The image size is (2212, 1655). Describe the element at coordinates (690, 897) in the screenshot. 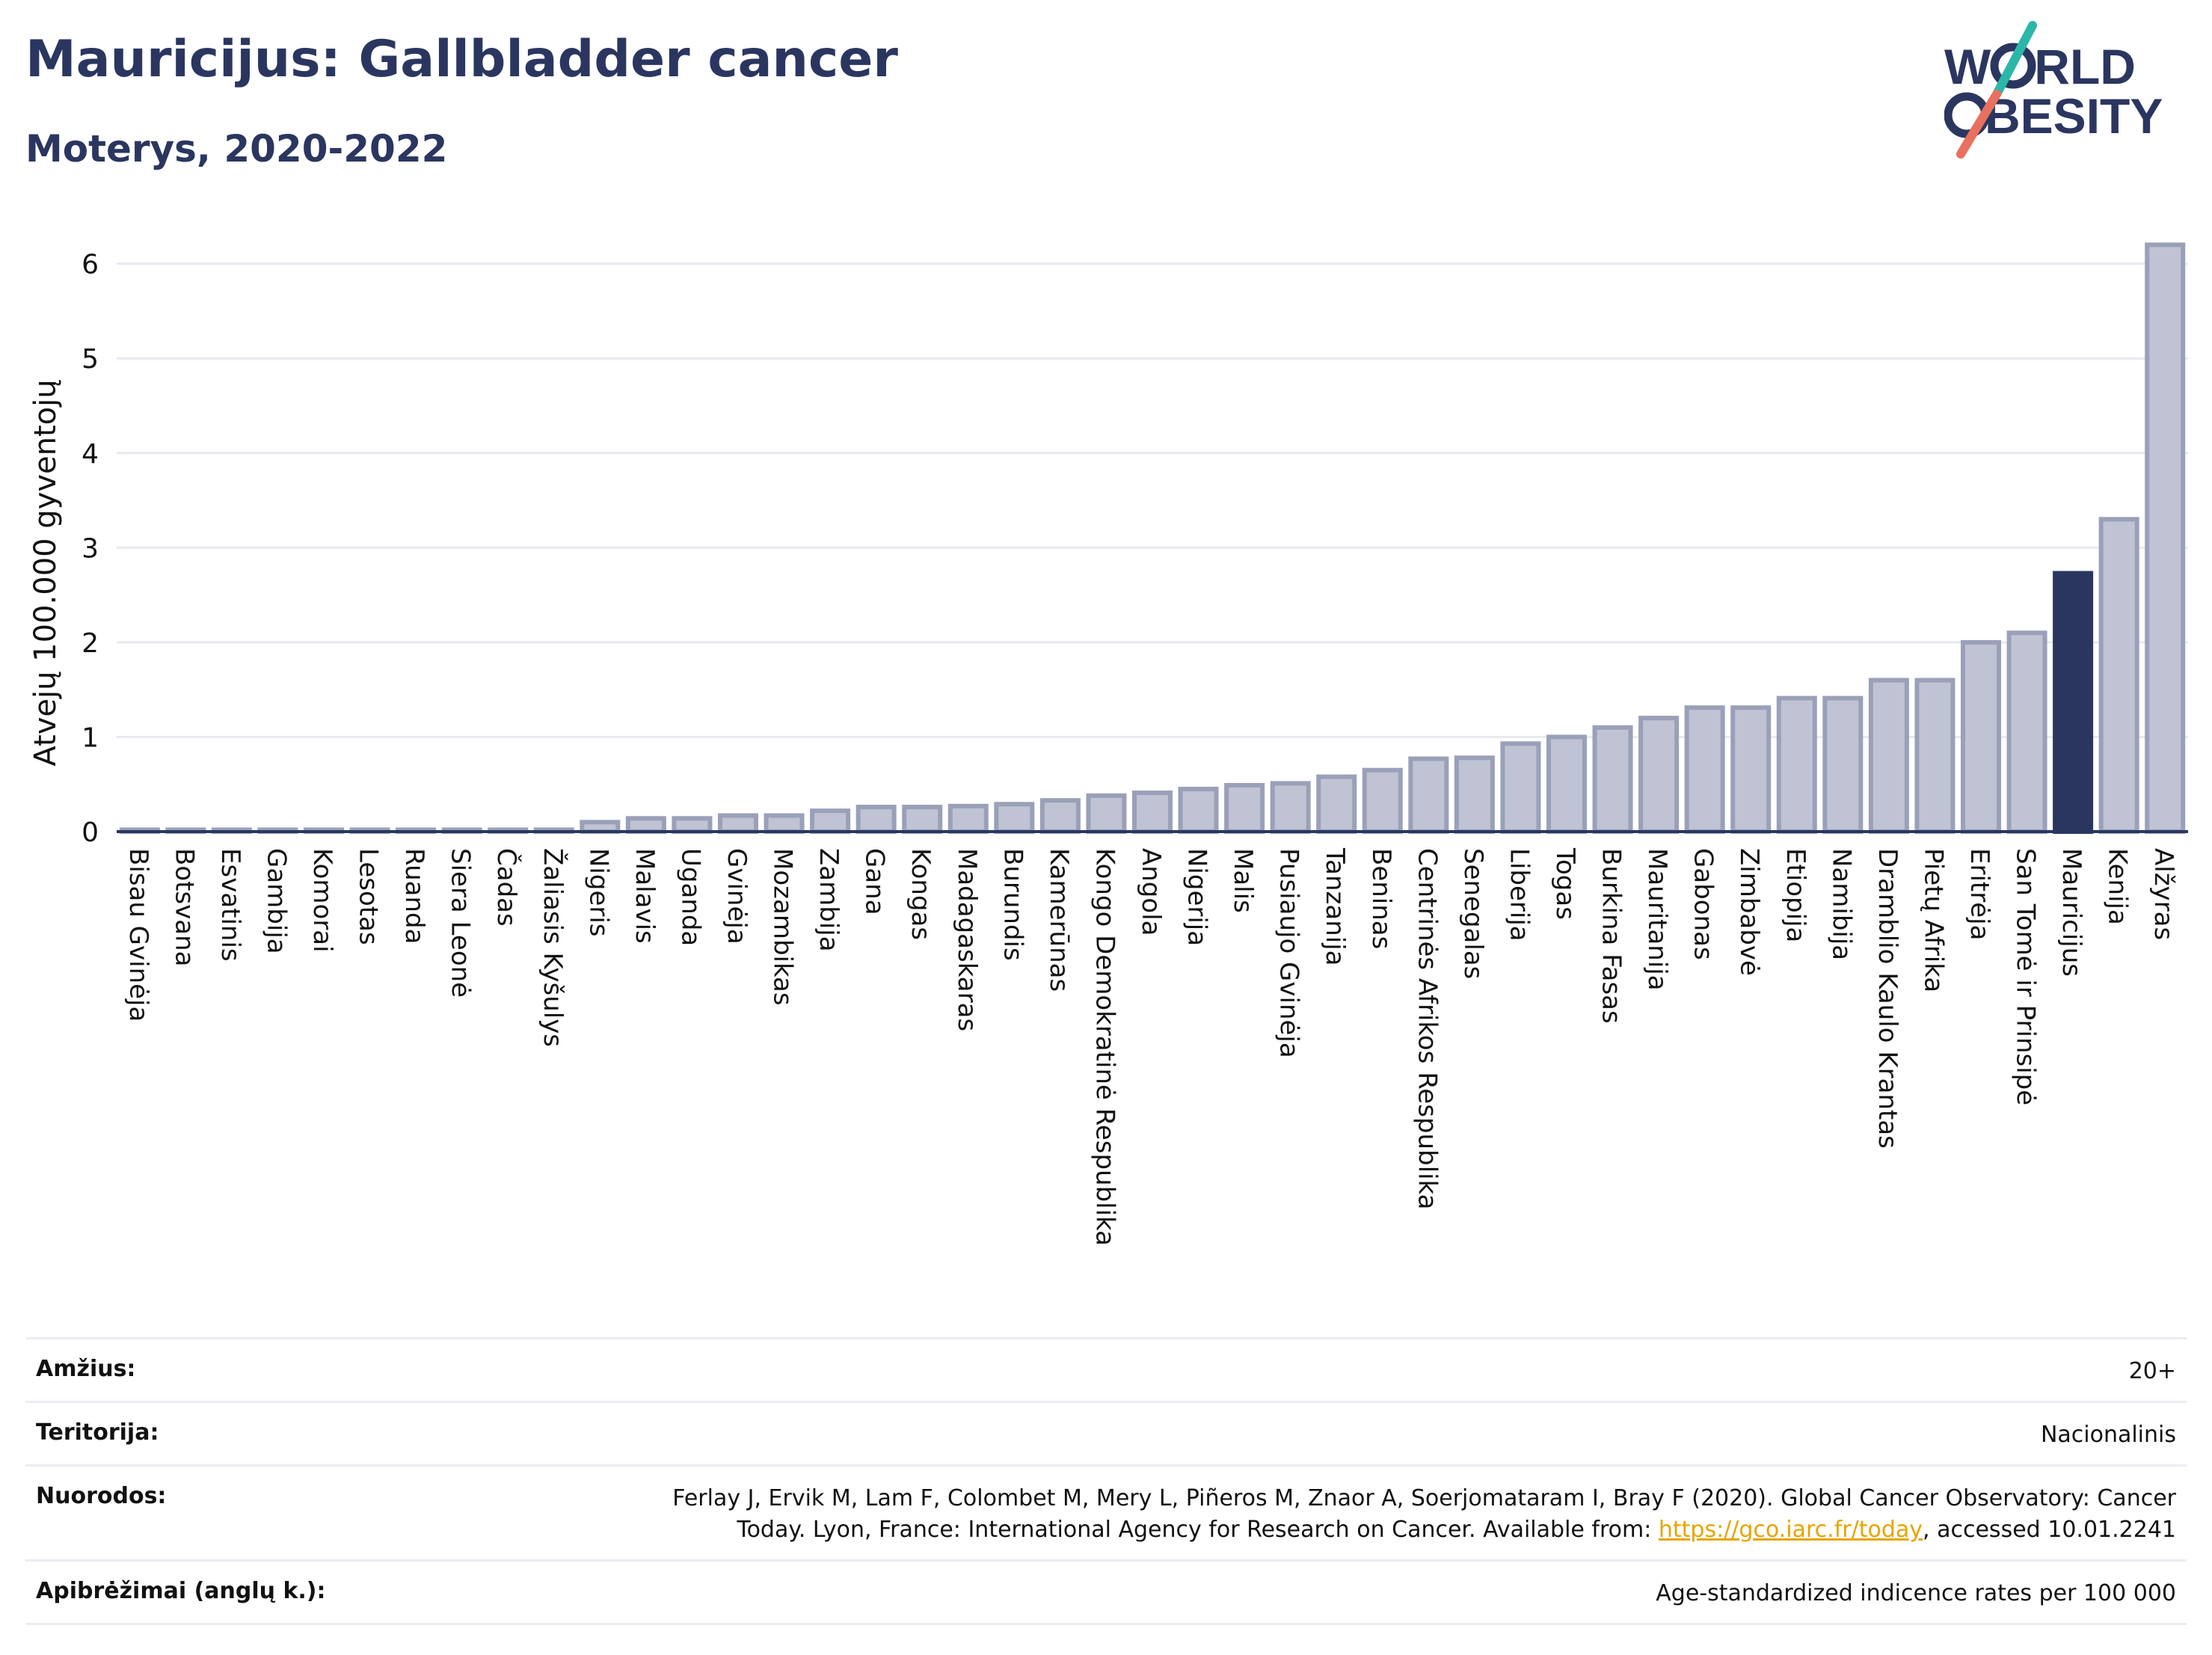

I see `x-tick-label: Uganda` at that location.